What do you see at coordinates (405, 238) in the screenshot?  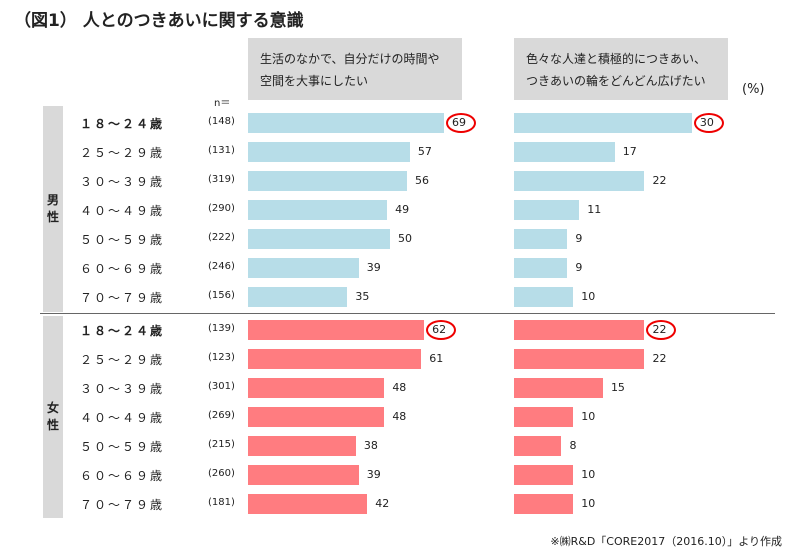 I see `value-label: 50` at bounding box center [405, 238].